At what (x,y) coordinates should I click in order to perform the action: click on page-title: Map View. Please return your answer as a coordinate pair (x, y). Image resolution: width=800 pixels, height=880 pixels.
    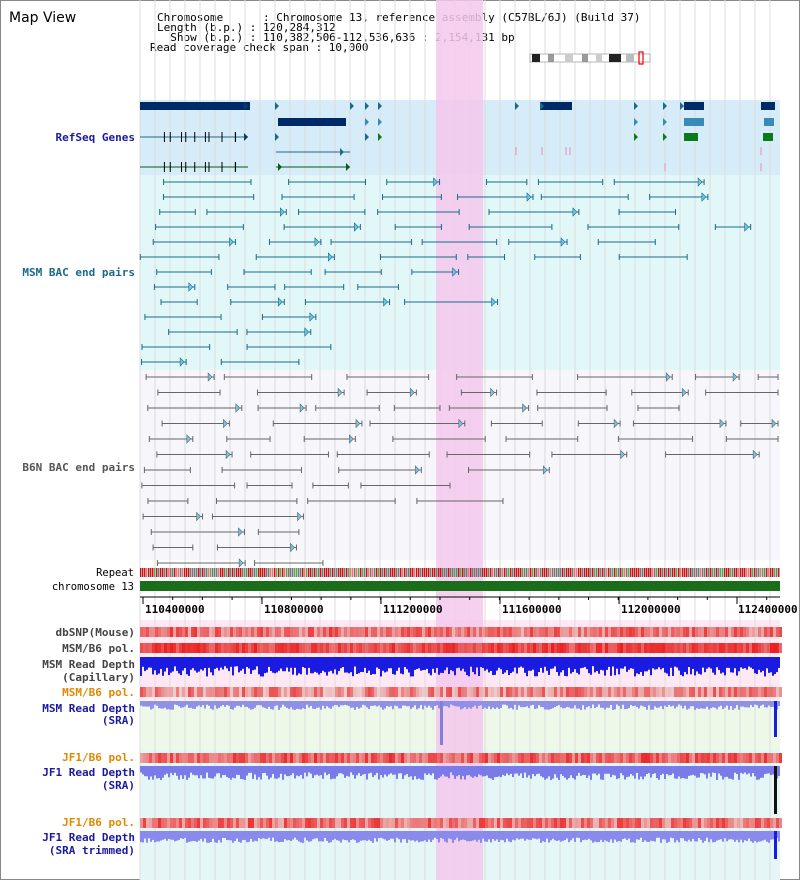
    Looking at the image, I should click on (43, 18).